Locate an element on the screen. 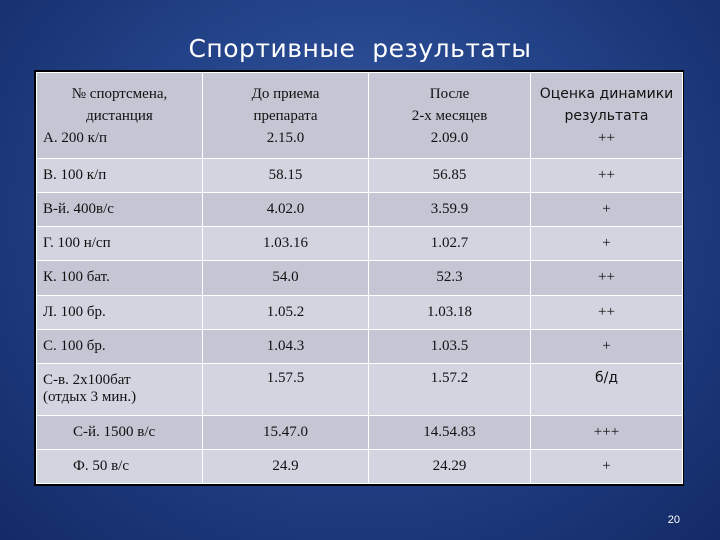 Image resolution: width=720 pixels, height=540 pixels. athlete-name-line2: (отдых 3 мин.) is located at coordinates (90, 397).